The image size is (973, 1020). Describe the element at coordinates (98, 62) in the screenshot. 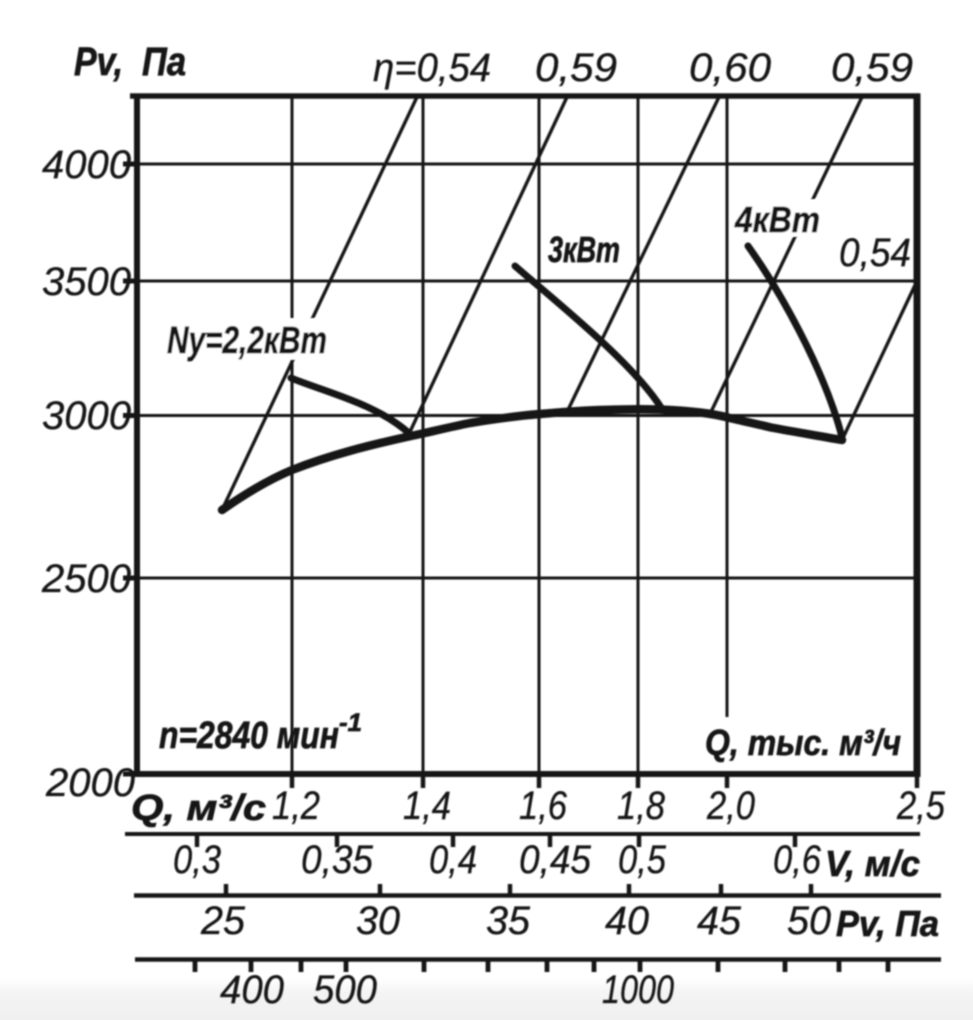

I see `svg-text: Pv,` at that location.